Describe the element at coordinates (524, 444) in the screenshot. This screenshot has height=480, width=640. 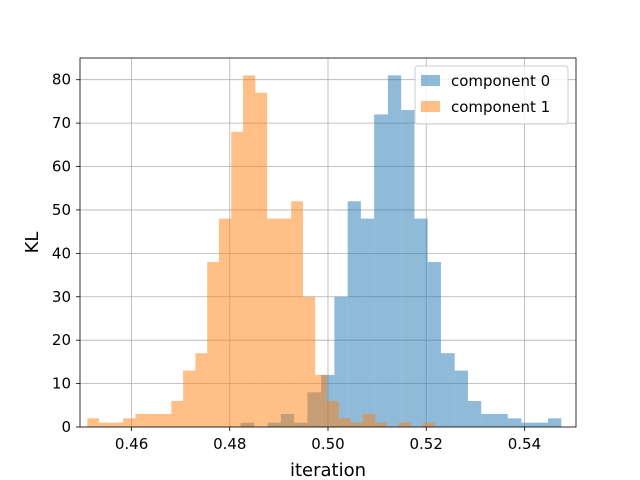
I see `x-tick-label: 0.54` at that location.